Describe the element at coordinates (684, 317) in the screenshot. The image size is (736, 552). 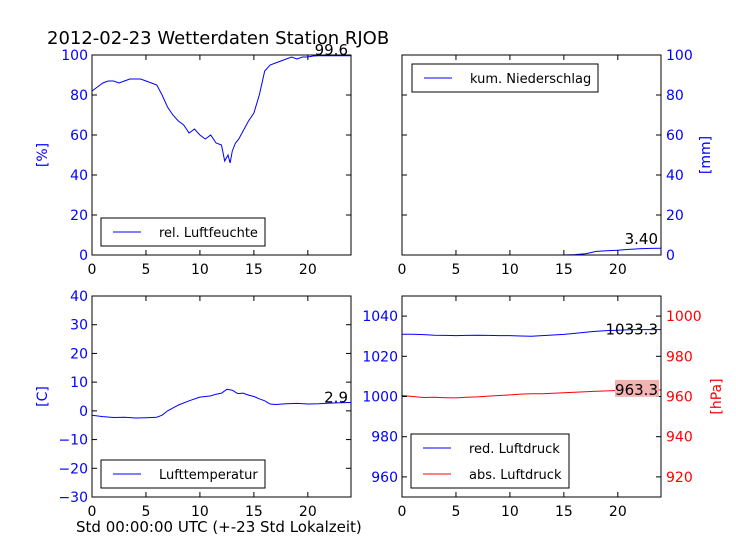
I see `y-tick-label-right: 1000` at that location.